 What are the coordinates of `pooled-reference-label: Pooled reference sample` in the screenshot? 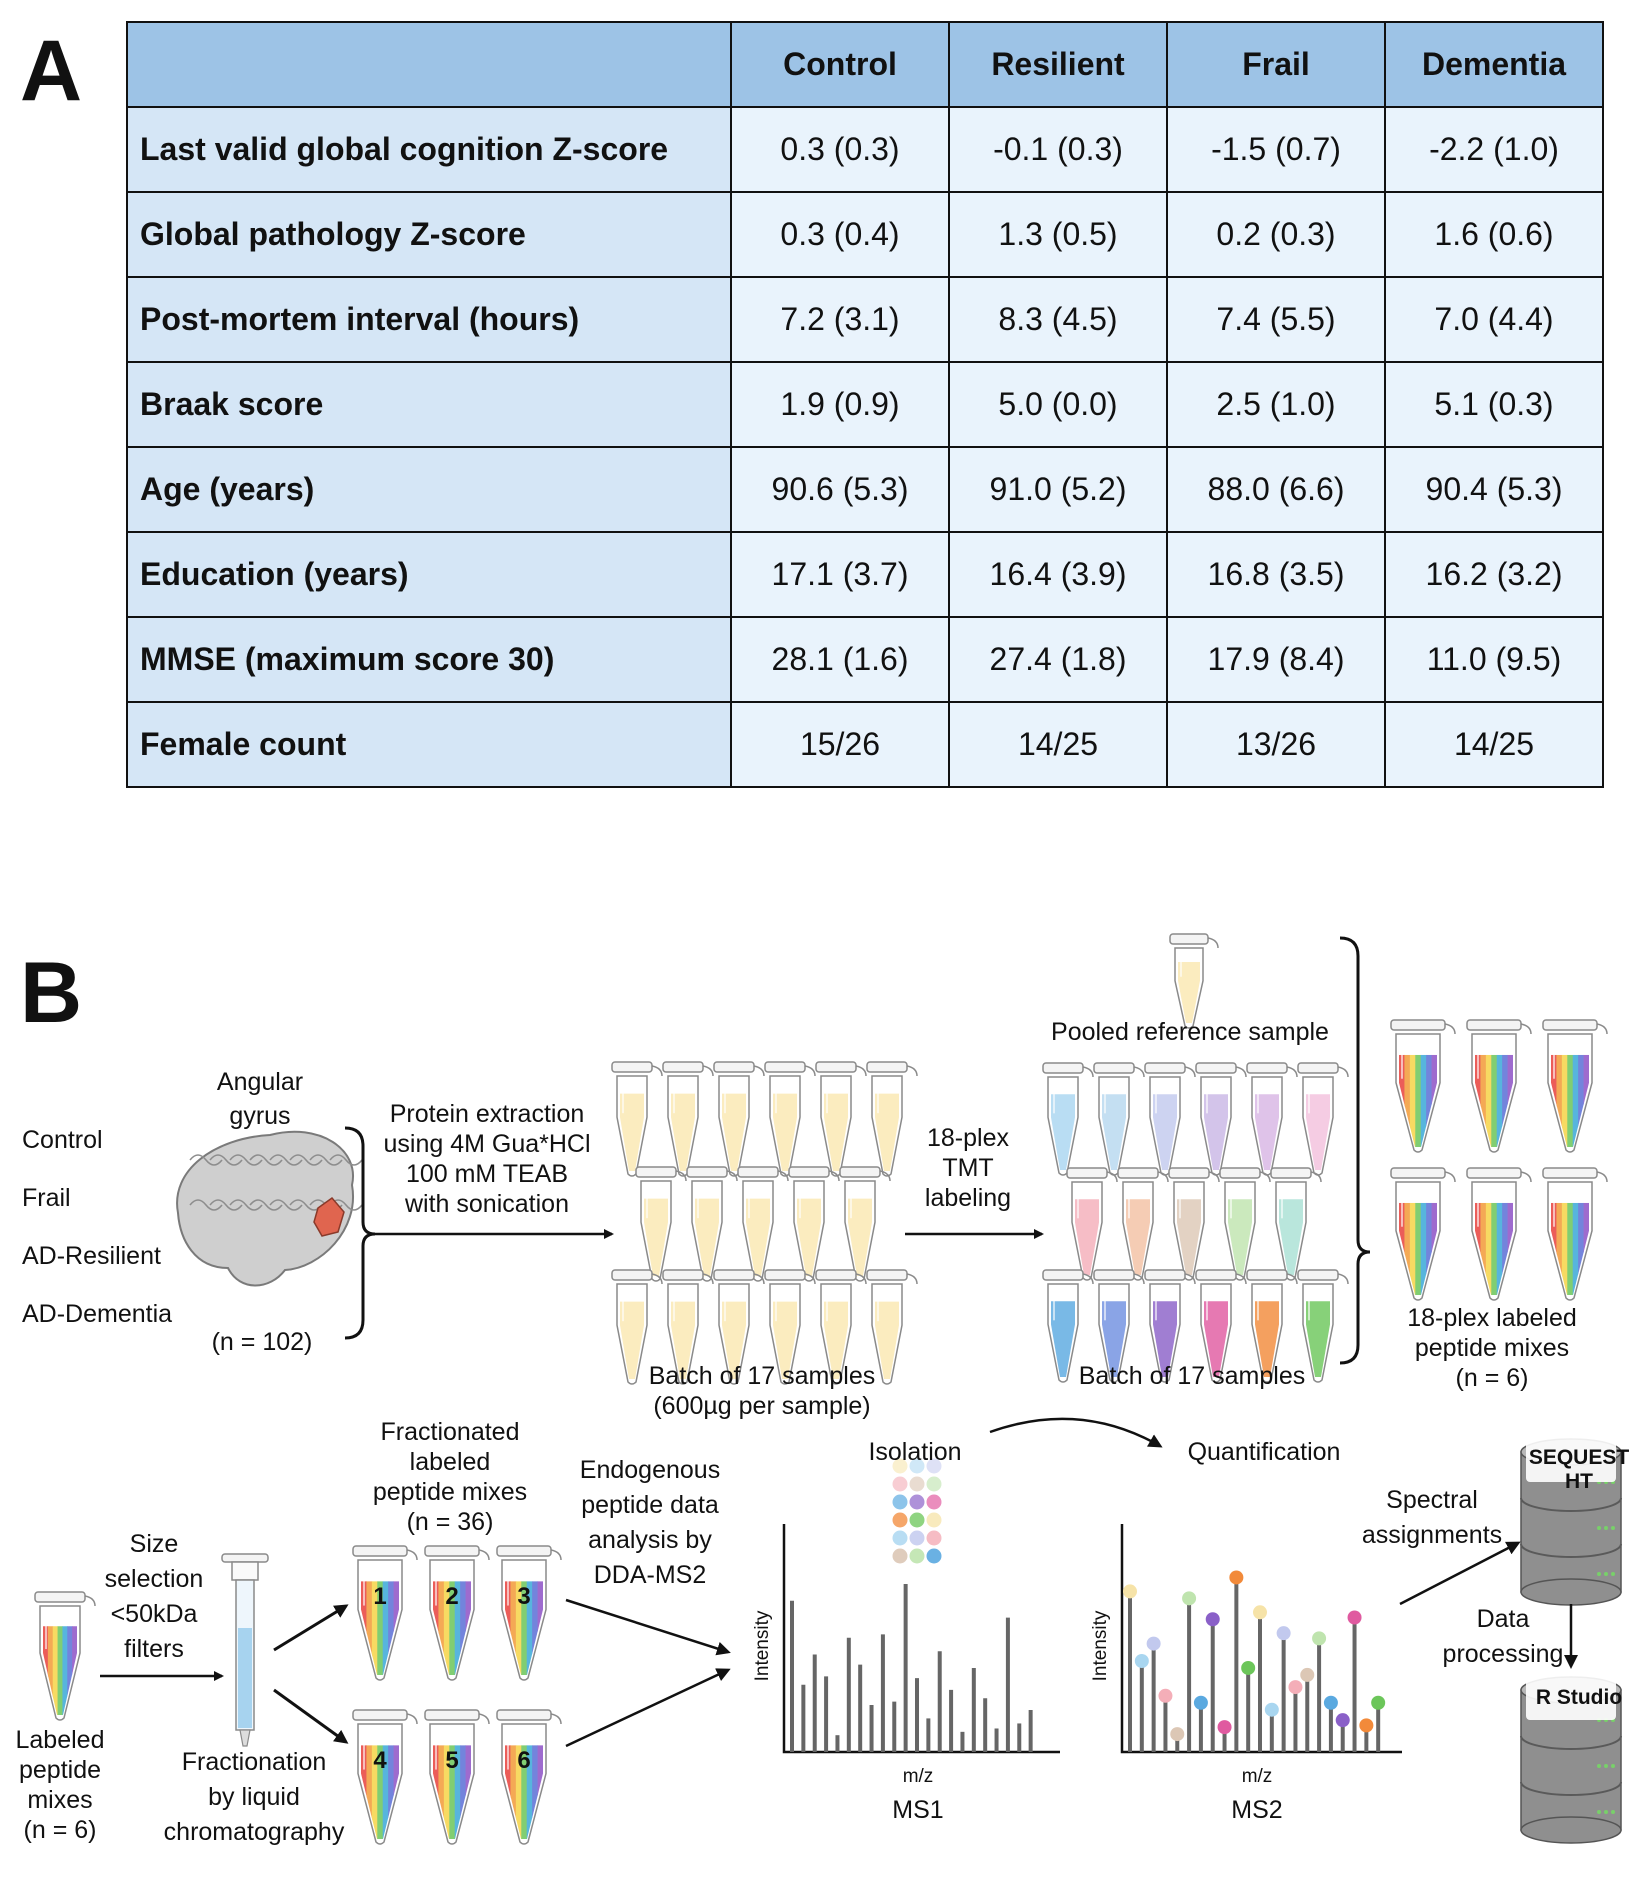 It's located at (1190, 1032).